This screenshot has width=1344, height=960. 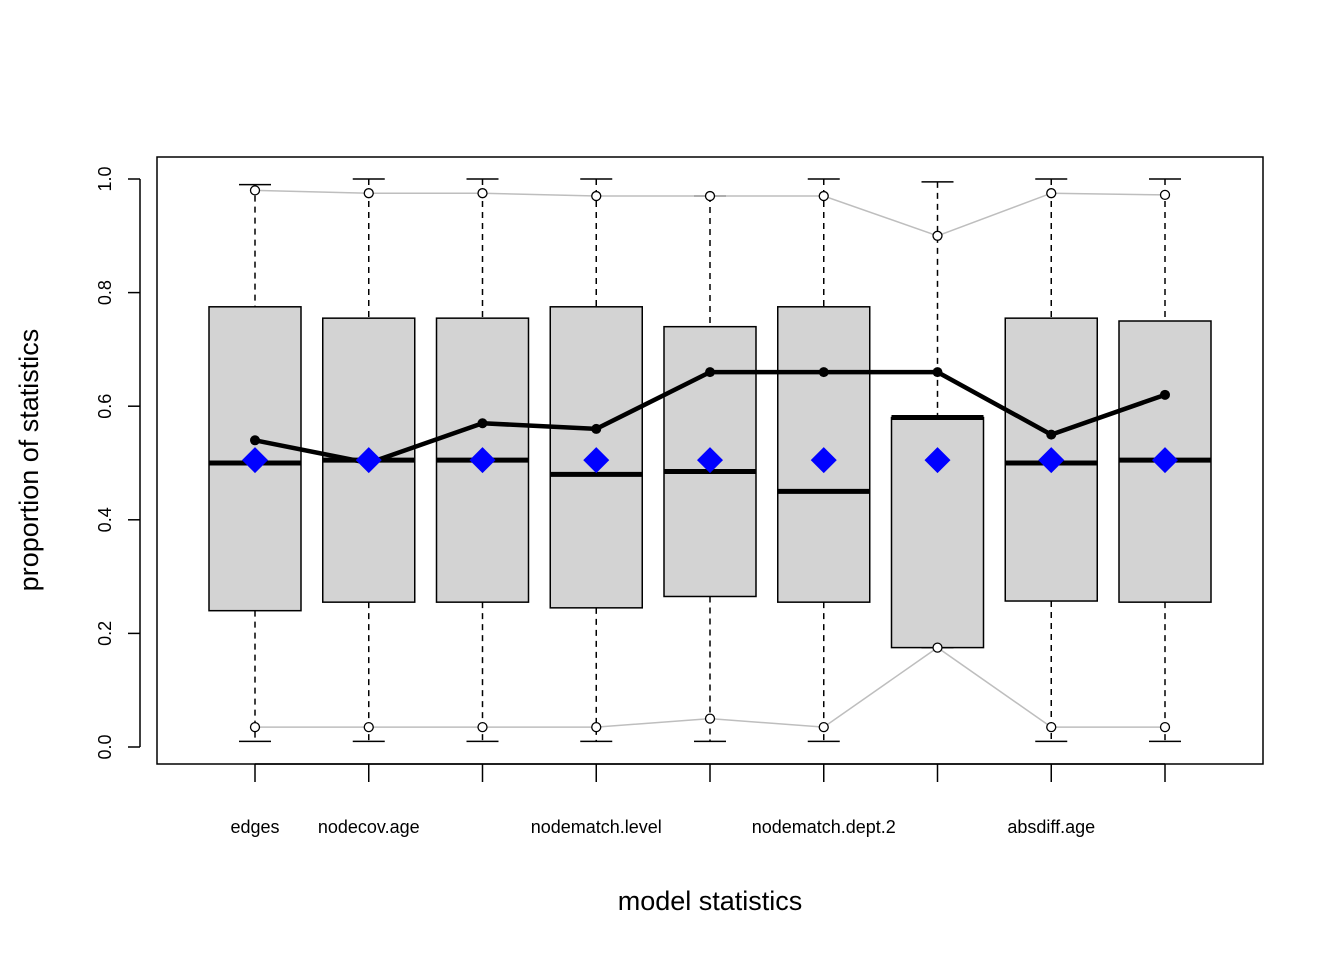 I want to click on x-axis-title: model statistics, so click(x=710, y=901).